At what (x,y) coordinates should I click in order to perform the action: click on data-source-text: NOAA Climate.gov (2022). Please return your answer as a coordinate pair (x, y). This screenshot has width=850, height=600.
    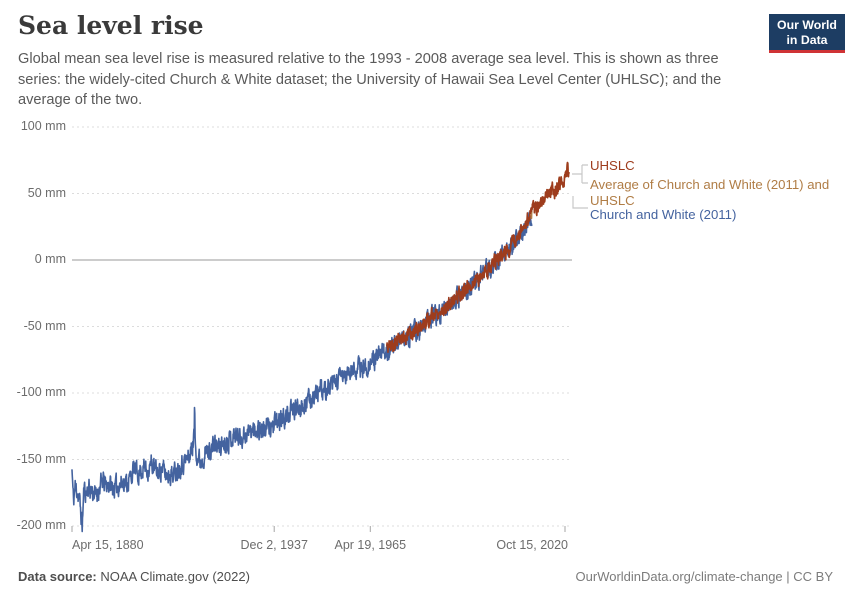
    Looking at the image, I should click on (173, 576).